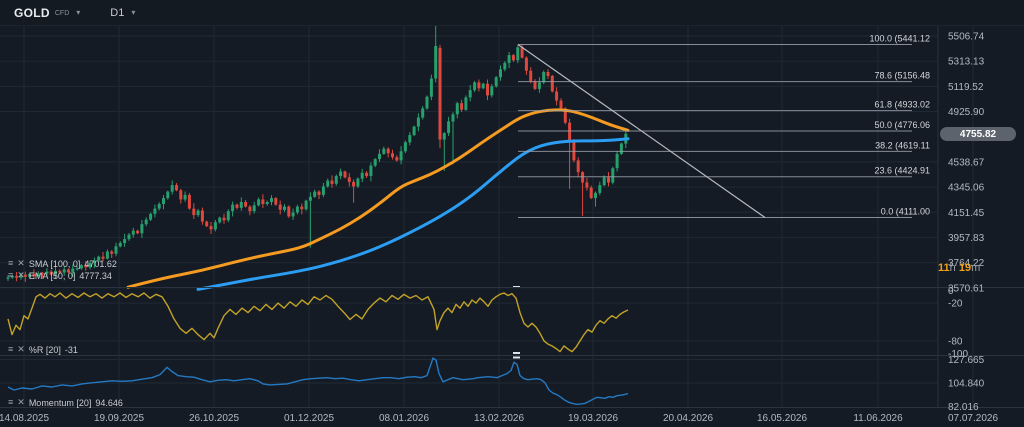  What do you see at coordinates (899, 39) in the screenshot?
I see `fib-level-label: 100.0 (5441.12` at bounding box center [899, 39].